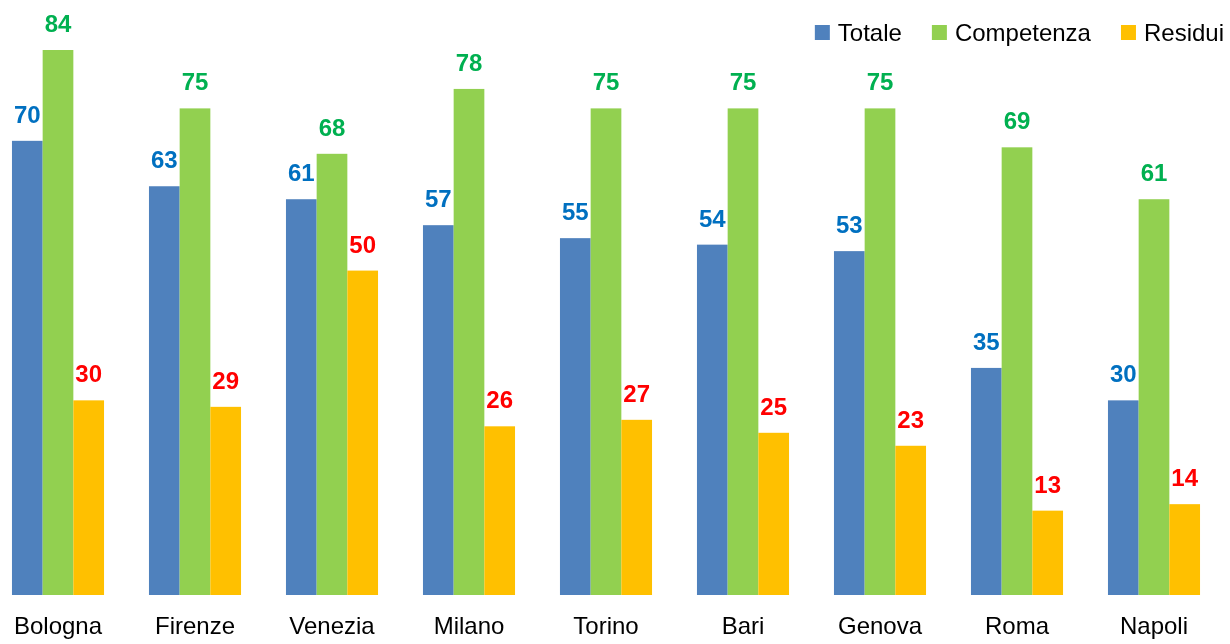 The width and height of the screenshot is (1230, 644). Describe the element at coordinates (575, 212) in the screenshot. I see `data-label: 55` at that location.